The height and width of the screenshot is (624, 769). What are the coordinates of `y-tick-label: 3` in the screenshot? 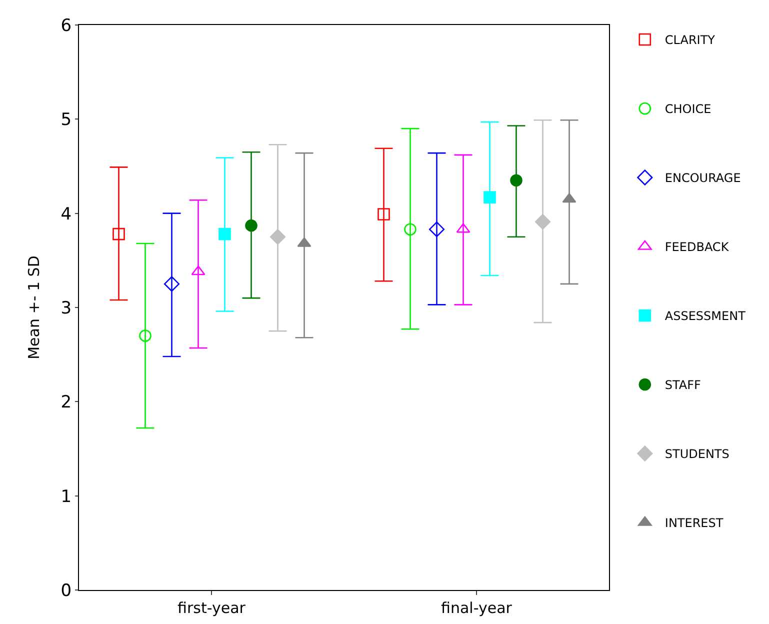 It's located at (66, 308).